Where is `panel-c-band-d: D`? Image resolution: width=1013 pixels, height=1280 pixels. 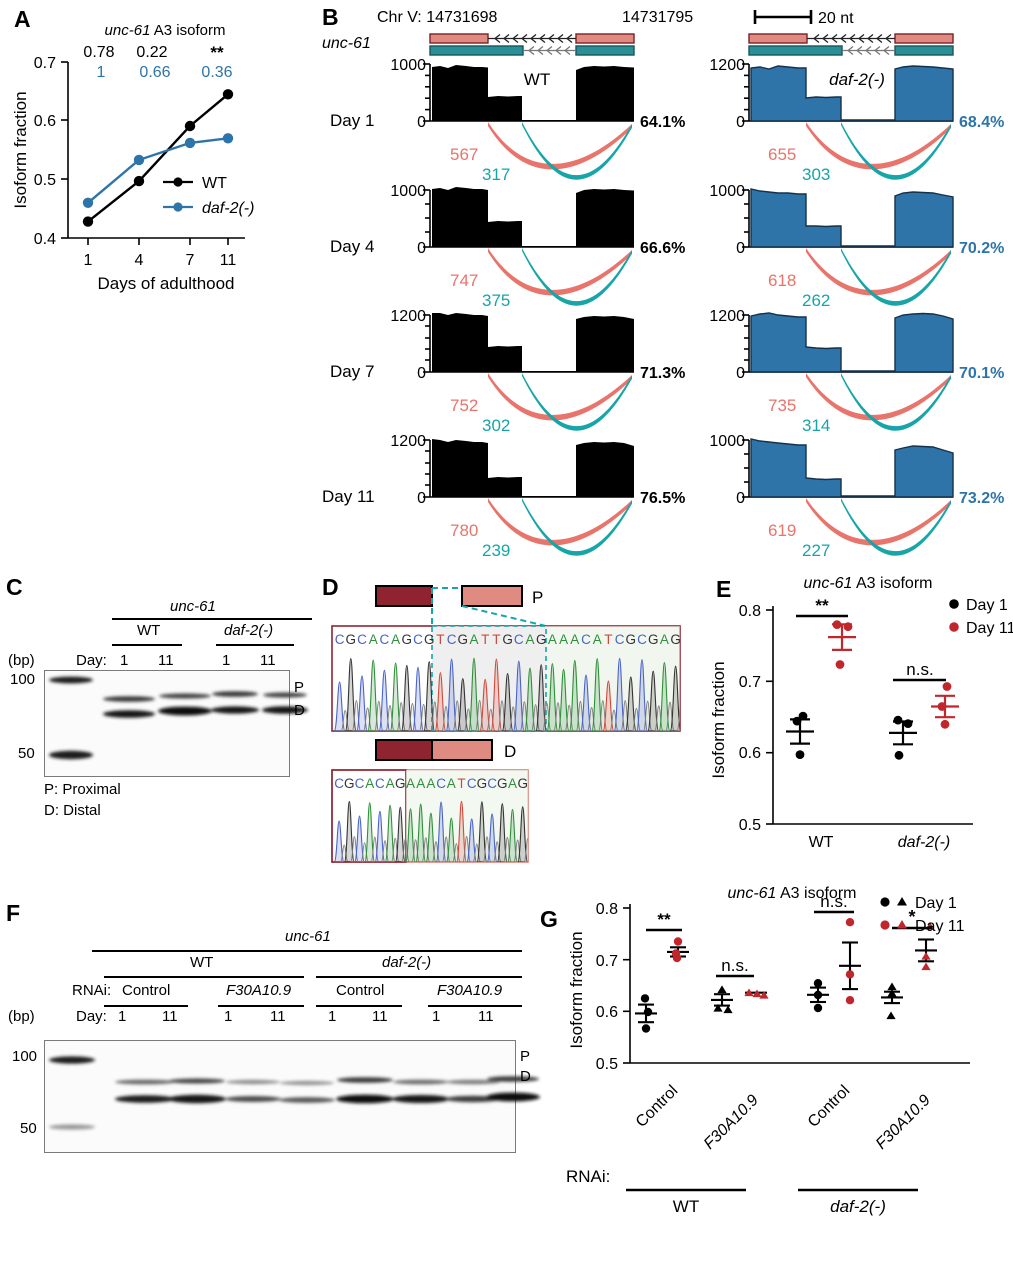
panel-c-band-d: D is located at coordinates (299, 710).